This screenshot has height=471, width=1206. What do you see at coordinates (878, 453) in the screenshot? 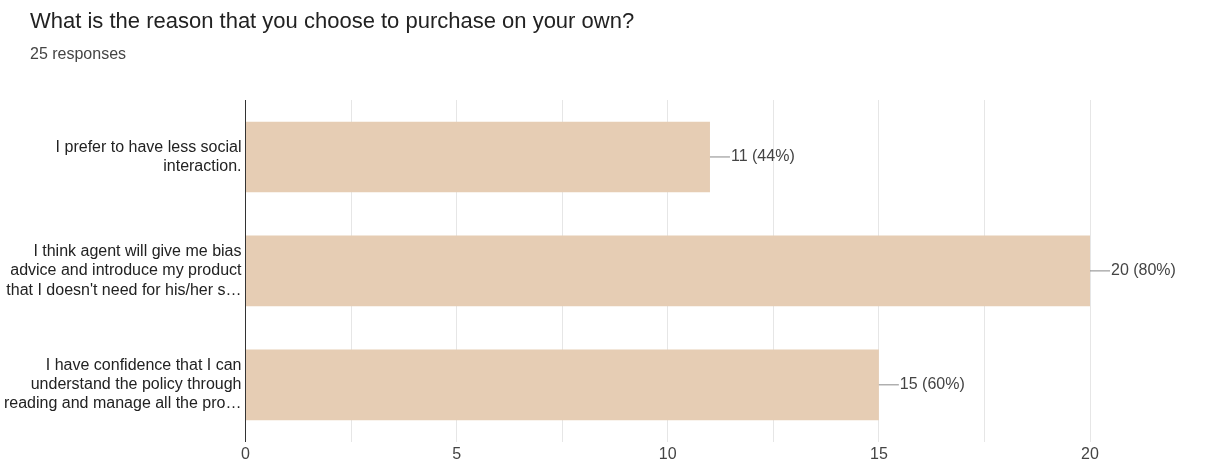
I see `x-tick-label: 15` at bounding box center [878, 453].